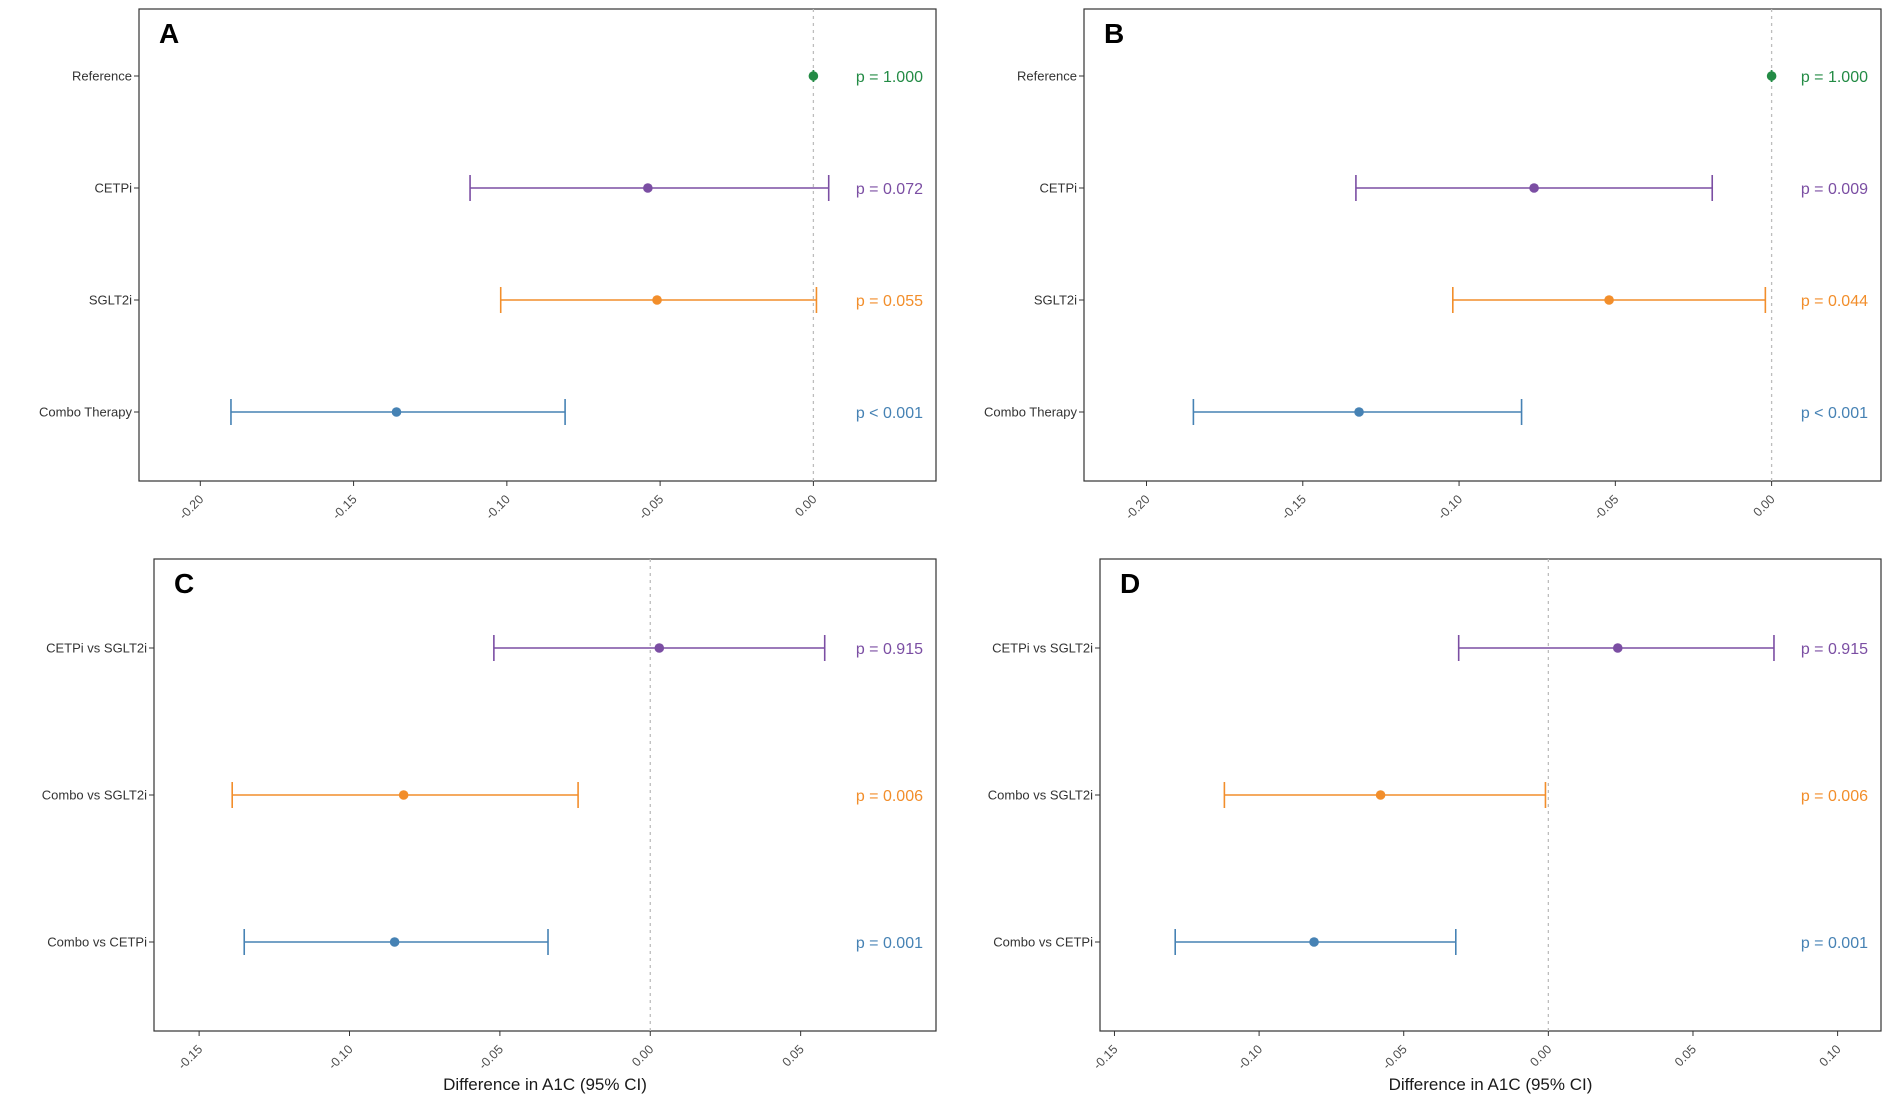 Image resolution: width=1890 pixels, height=1102 pixels. Describe the element at coordinates (889, 189) in the screenshot. I see `p-value-label: p = 0.072` at that location.